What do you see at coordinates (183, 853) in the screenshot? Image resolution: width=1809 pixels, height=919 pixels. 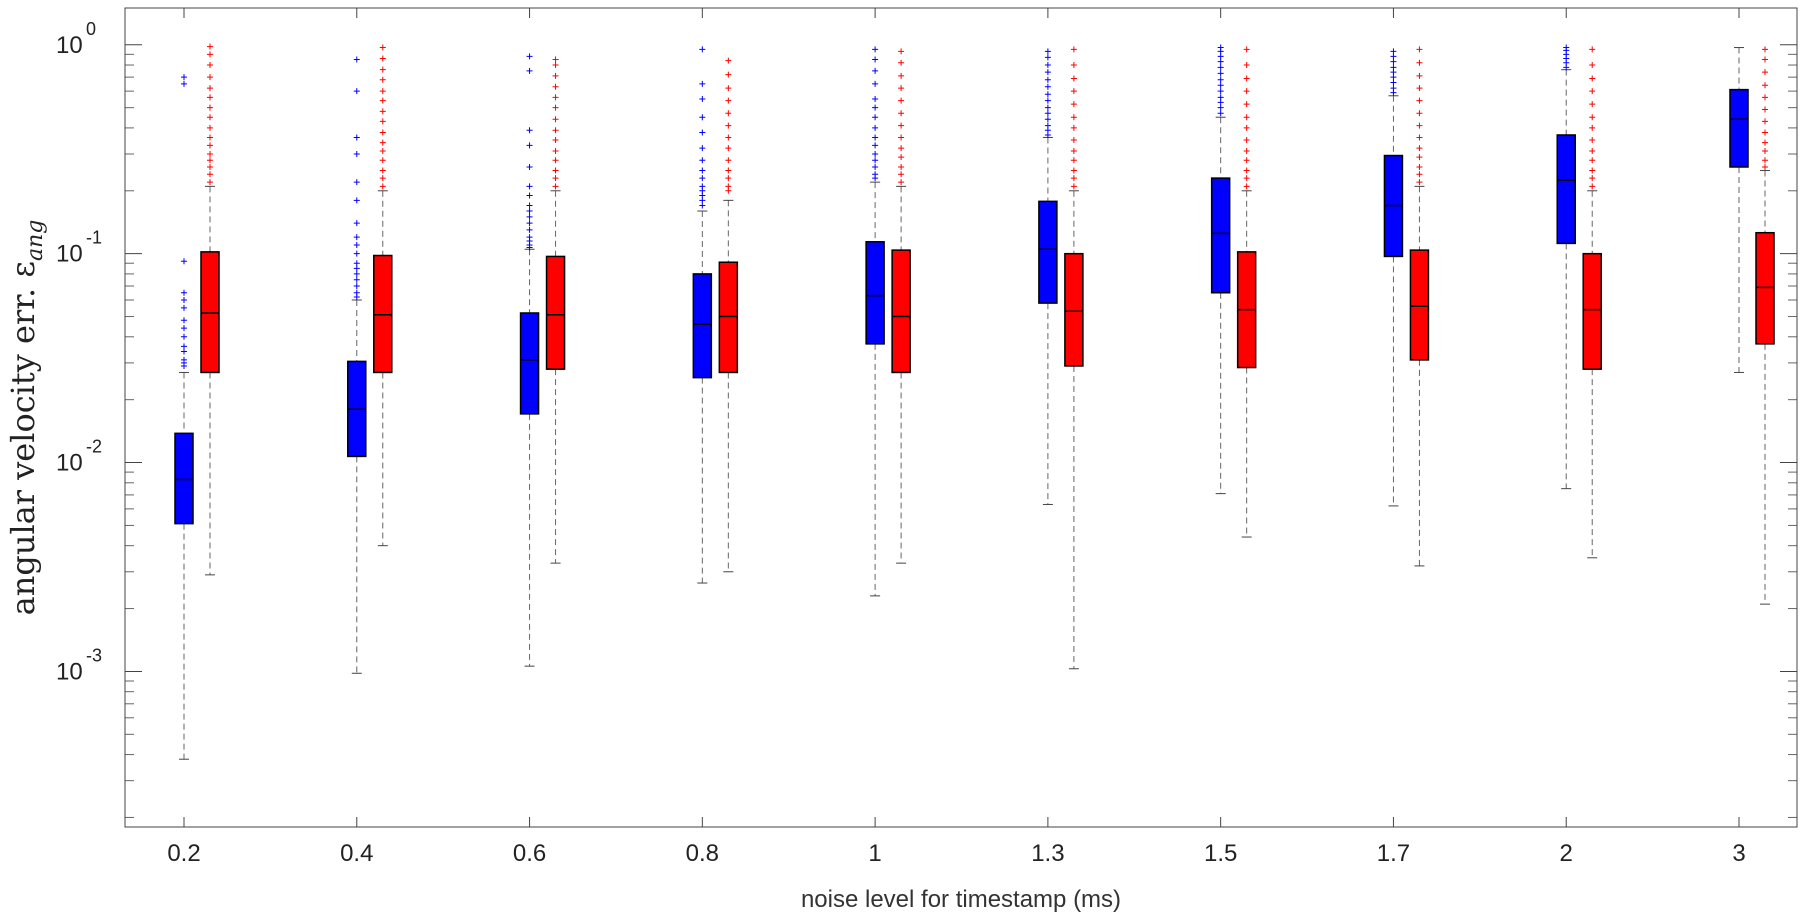 I see `x-tick-label: 0.2` at bounding box center [183, 853].